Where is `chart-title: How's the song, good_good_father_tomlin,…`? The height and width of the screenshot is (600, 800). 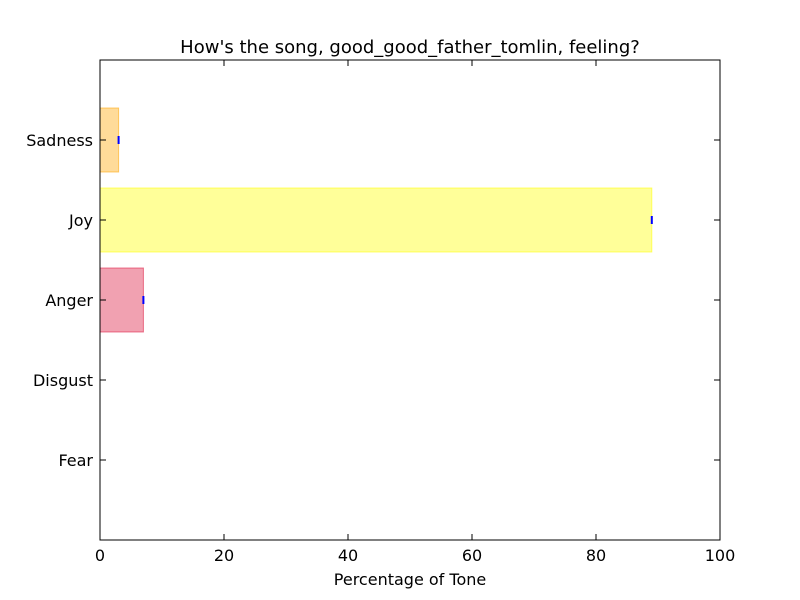 chart-title: How's the song, good_good_father_tomlin,… is located at coordinates (410, 47).